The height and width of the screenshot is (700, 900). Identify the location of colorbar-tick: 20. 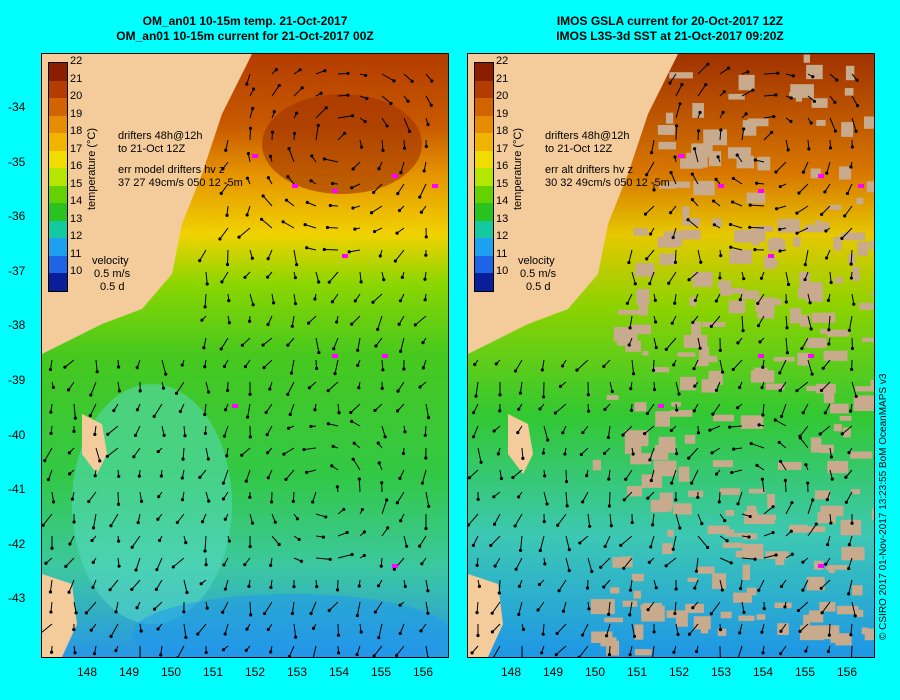
(76, 96).